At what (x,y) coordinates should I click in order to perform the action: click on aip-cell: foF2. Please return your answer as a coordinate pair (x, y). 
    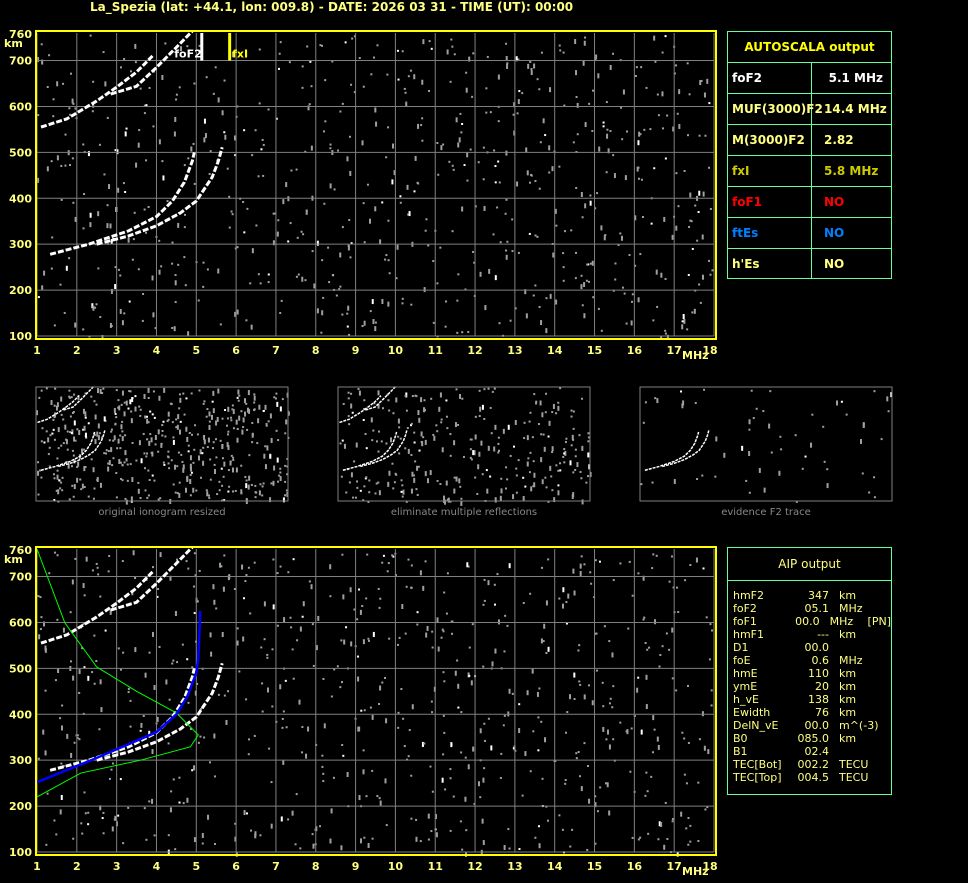
    Looking at the image, I should click on (745, 608).